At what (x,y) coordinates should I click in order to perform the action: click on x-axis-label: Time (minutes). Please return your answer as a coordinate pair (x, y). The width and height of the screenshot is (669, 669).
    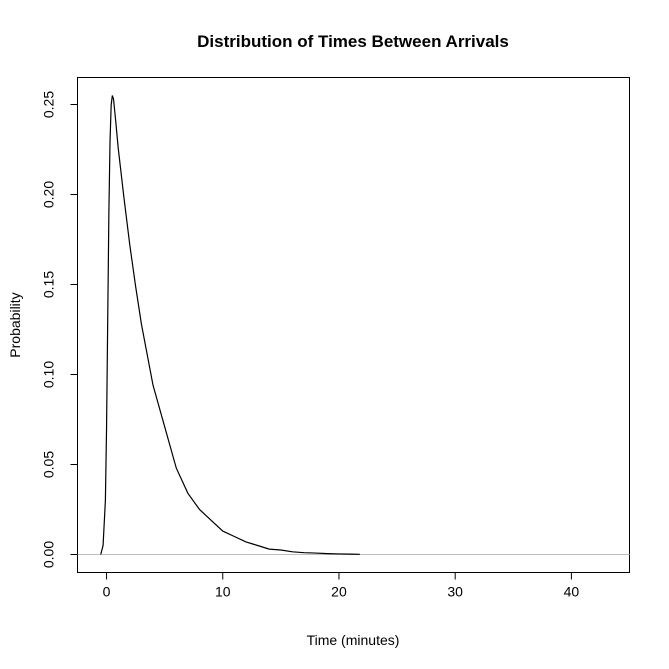
    Looking at the image, I should click on (353, 640).